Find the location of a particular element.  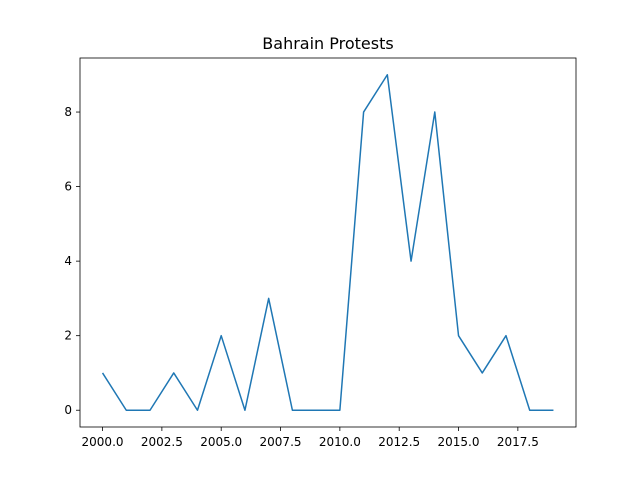

x-tick-label: 2005.0 is located at coordinates (221, 442).